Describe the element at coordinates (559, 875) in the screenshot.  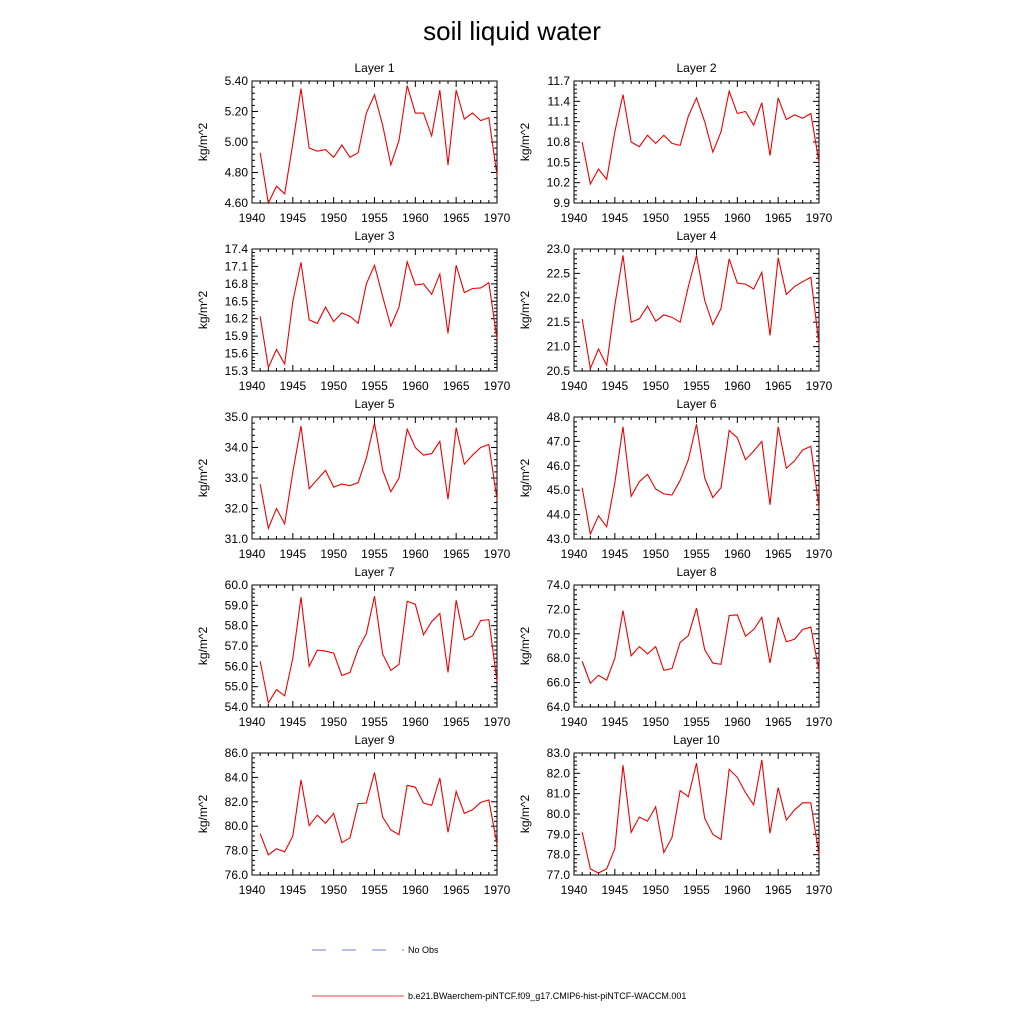
I see `y-tick-label: 77.0` at that location.